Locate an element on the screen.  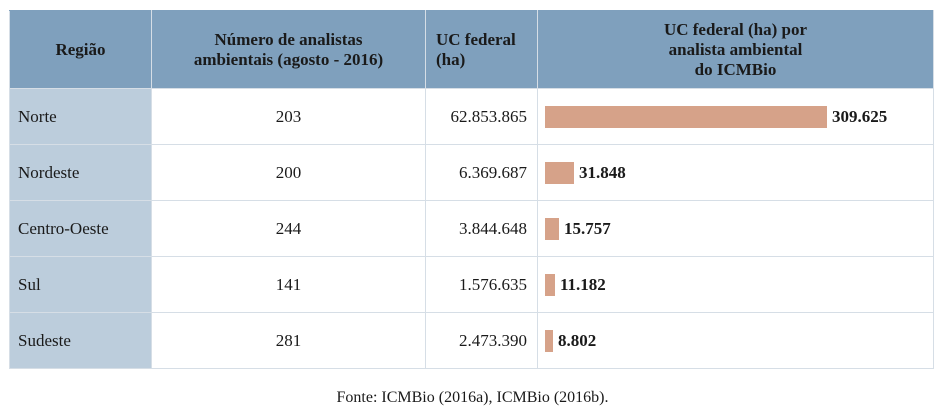
header-region: Região is located at coordinates (80, 49).